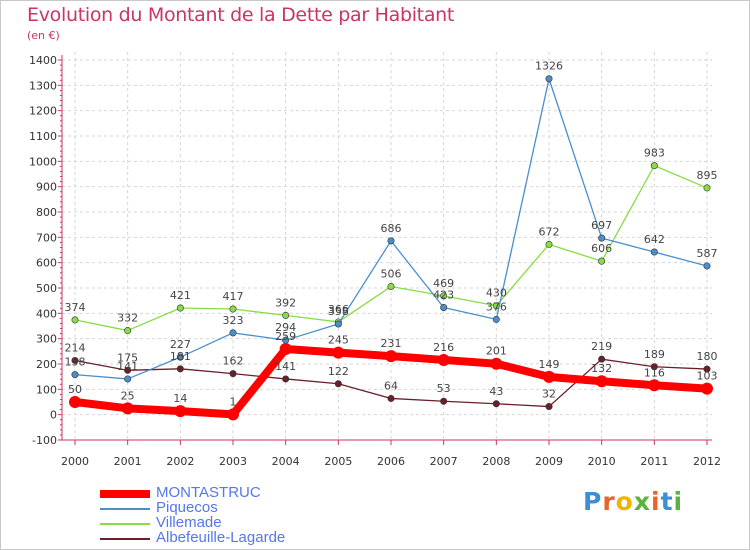  What do you see at coordinates (43, 161) in the screenshot?
I see `y-tick-label: 1000` at bounding box center [43, 161].